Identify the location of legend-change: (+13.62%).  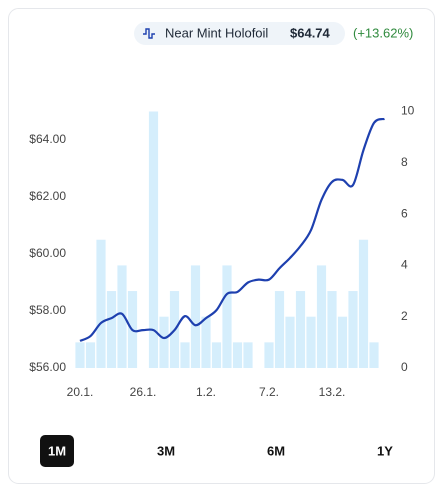
(383, 32).